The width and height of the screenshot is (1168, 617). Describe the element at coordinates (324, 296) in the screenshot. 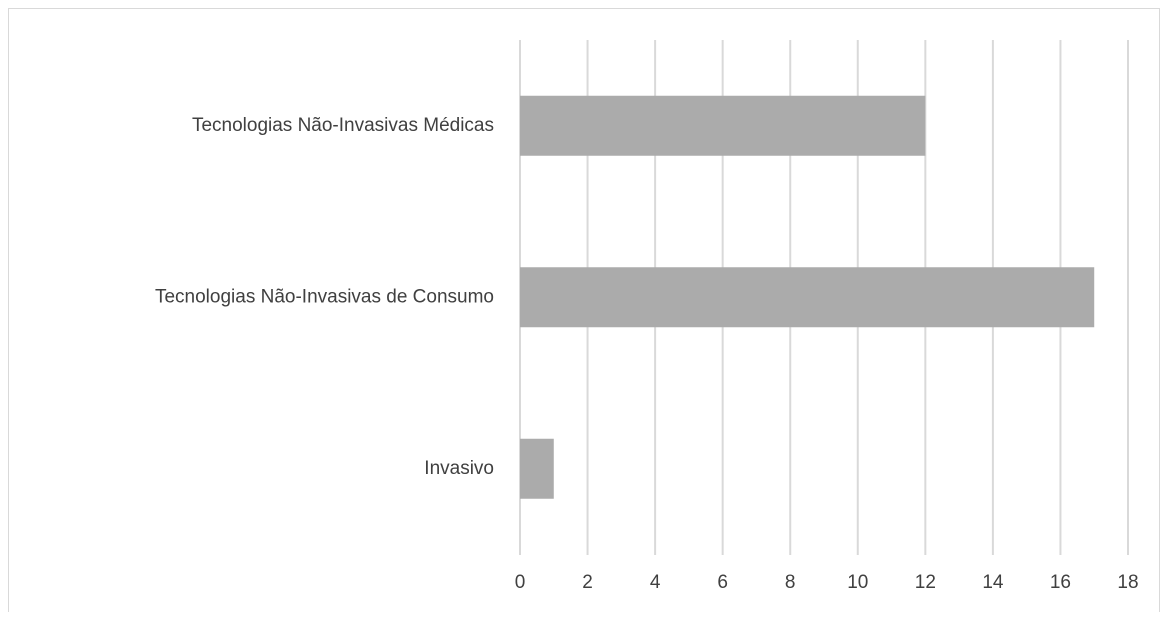

I see `y-tick-label: Tecnologias Não-Invasivas de Consumo` at that location.